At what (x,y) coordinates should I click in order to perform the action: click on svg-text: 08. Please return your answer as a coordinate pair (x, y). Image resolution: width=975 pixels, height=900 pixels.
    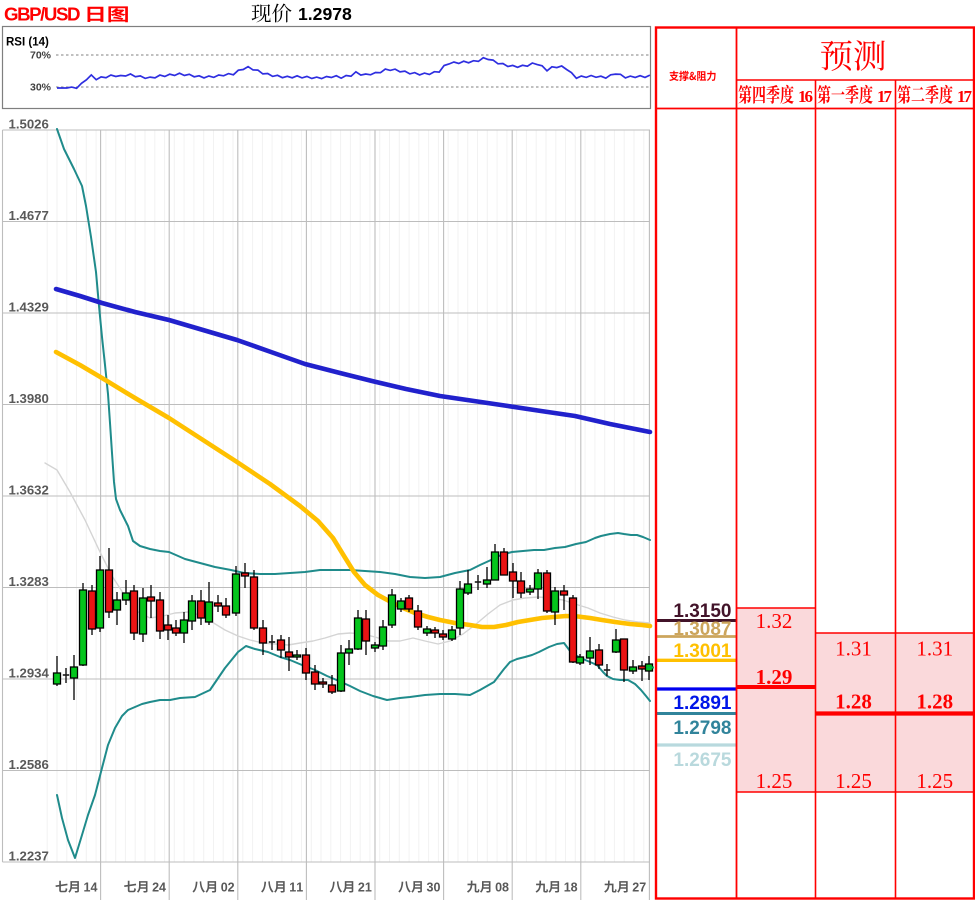
    Looking at the image, I should click on (502, 888).